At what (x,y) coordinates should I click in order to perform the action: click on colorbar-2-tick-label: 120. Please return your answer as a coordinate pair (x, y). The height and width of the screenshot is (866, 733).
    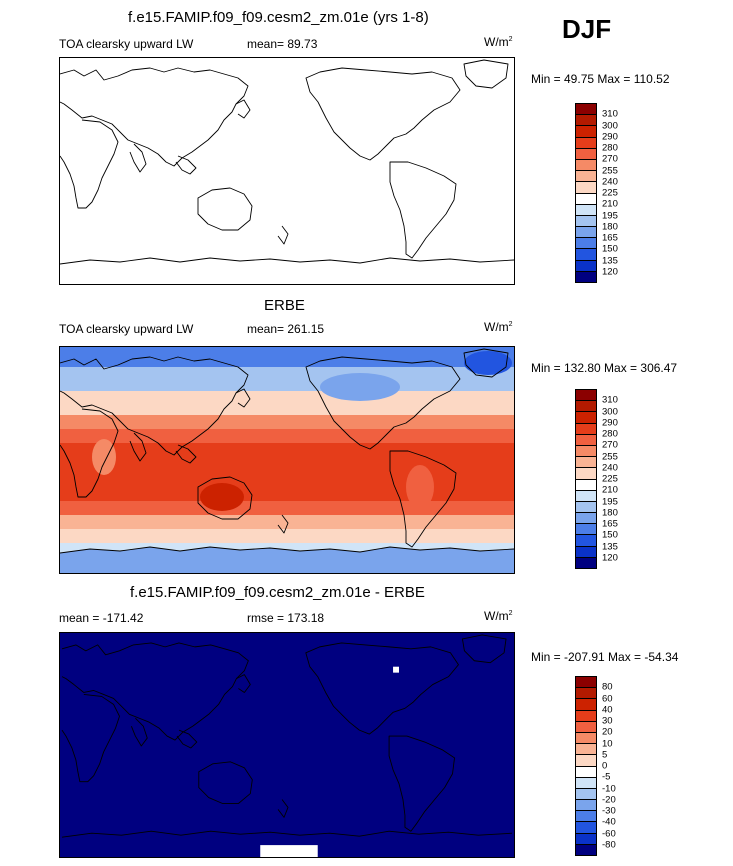
    Looking at the image, I should click on (610, 558).